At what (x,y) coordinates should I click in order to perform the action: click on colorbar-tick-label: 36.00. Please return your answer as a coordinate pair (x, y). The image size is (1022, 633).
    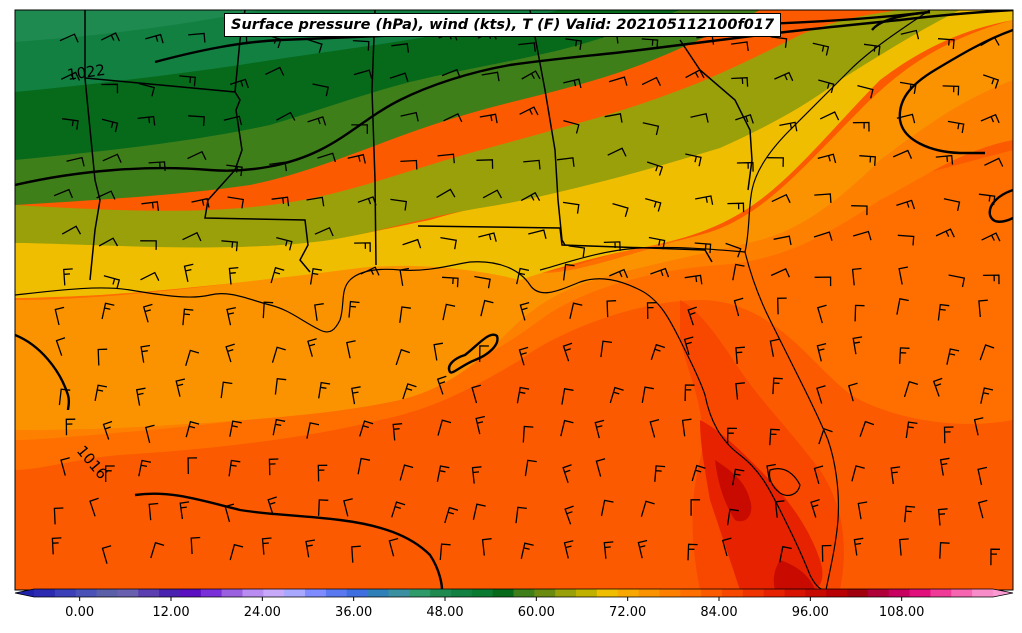
    Looking at the image, I should click on (354, 612).